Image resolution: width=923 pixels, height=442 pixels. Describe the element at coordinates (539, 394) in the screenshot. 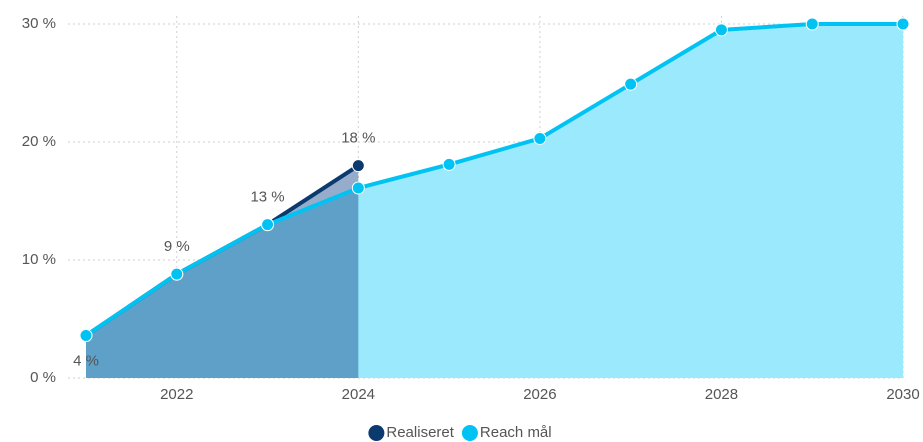

I see `x-tick-label: 2026` at that location.